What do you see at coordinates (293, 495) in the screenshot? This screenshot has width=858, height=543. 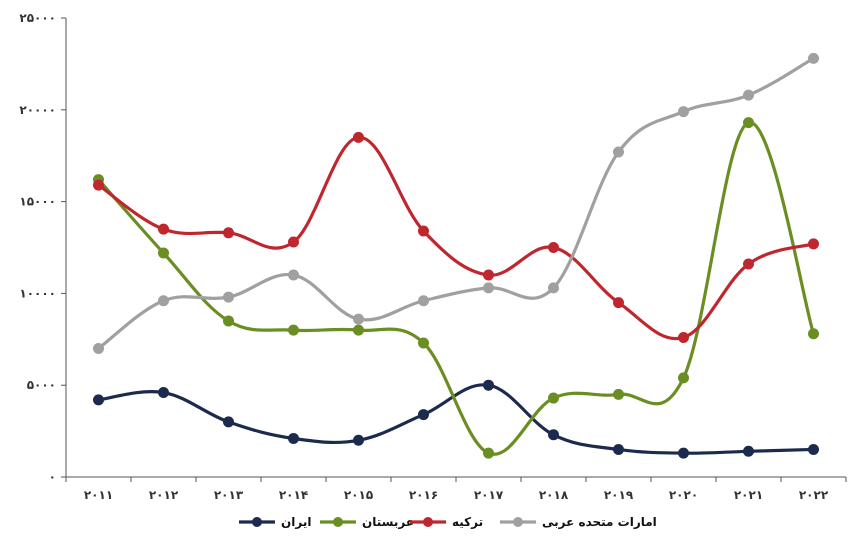 I see `x-tick-label: ۲۰۱۴` at bounding box center [293, 495].